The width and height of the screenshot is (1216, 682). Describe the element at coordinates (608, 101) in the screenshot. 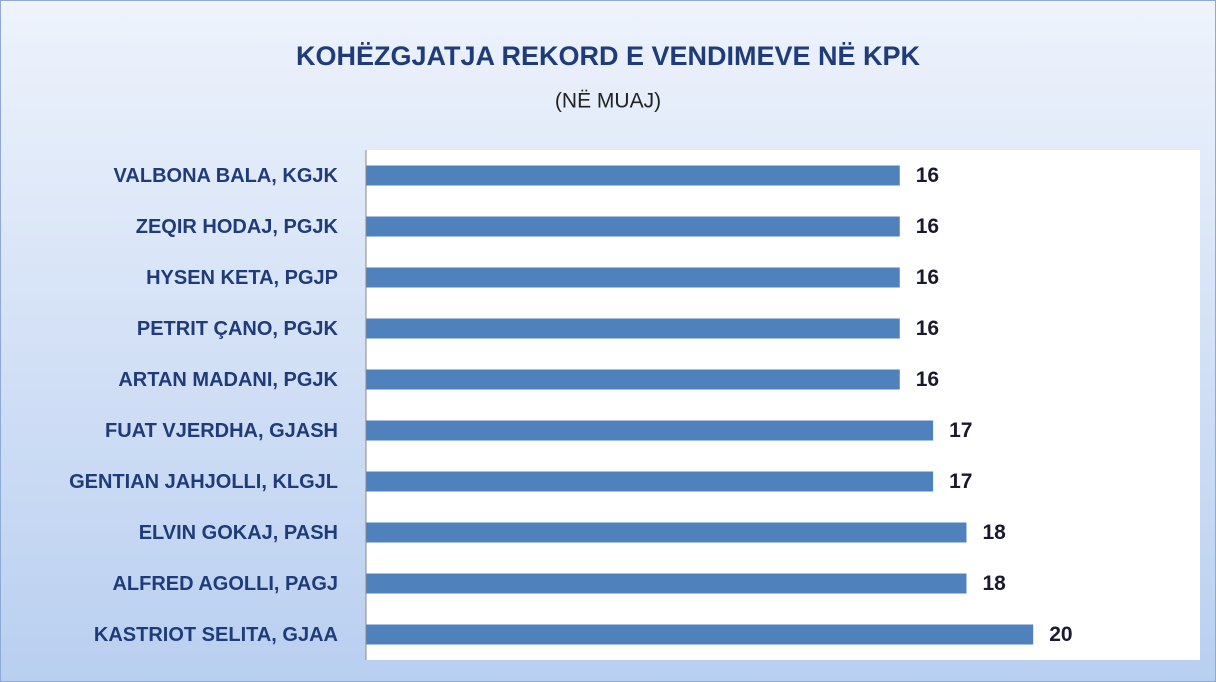

I see `chart-subtitle: (NË MUAJ)` at that location.